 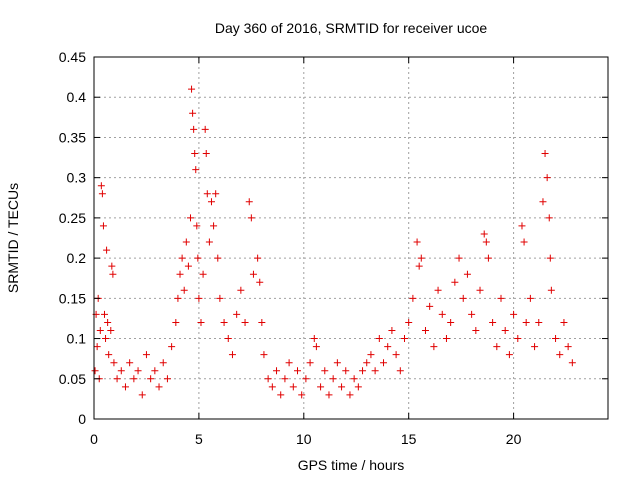 What do you see at coordinates (72, 57) in the screenshot?
I see `y-tick-label: 0.45` at bounding box center [72, 57].